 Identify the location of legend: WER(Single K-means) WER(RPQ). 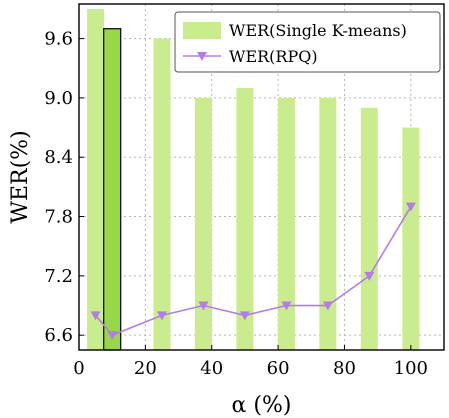
(307, 42).